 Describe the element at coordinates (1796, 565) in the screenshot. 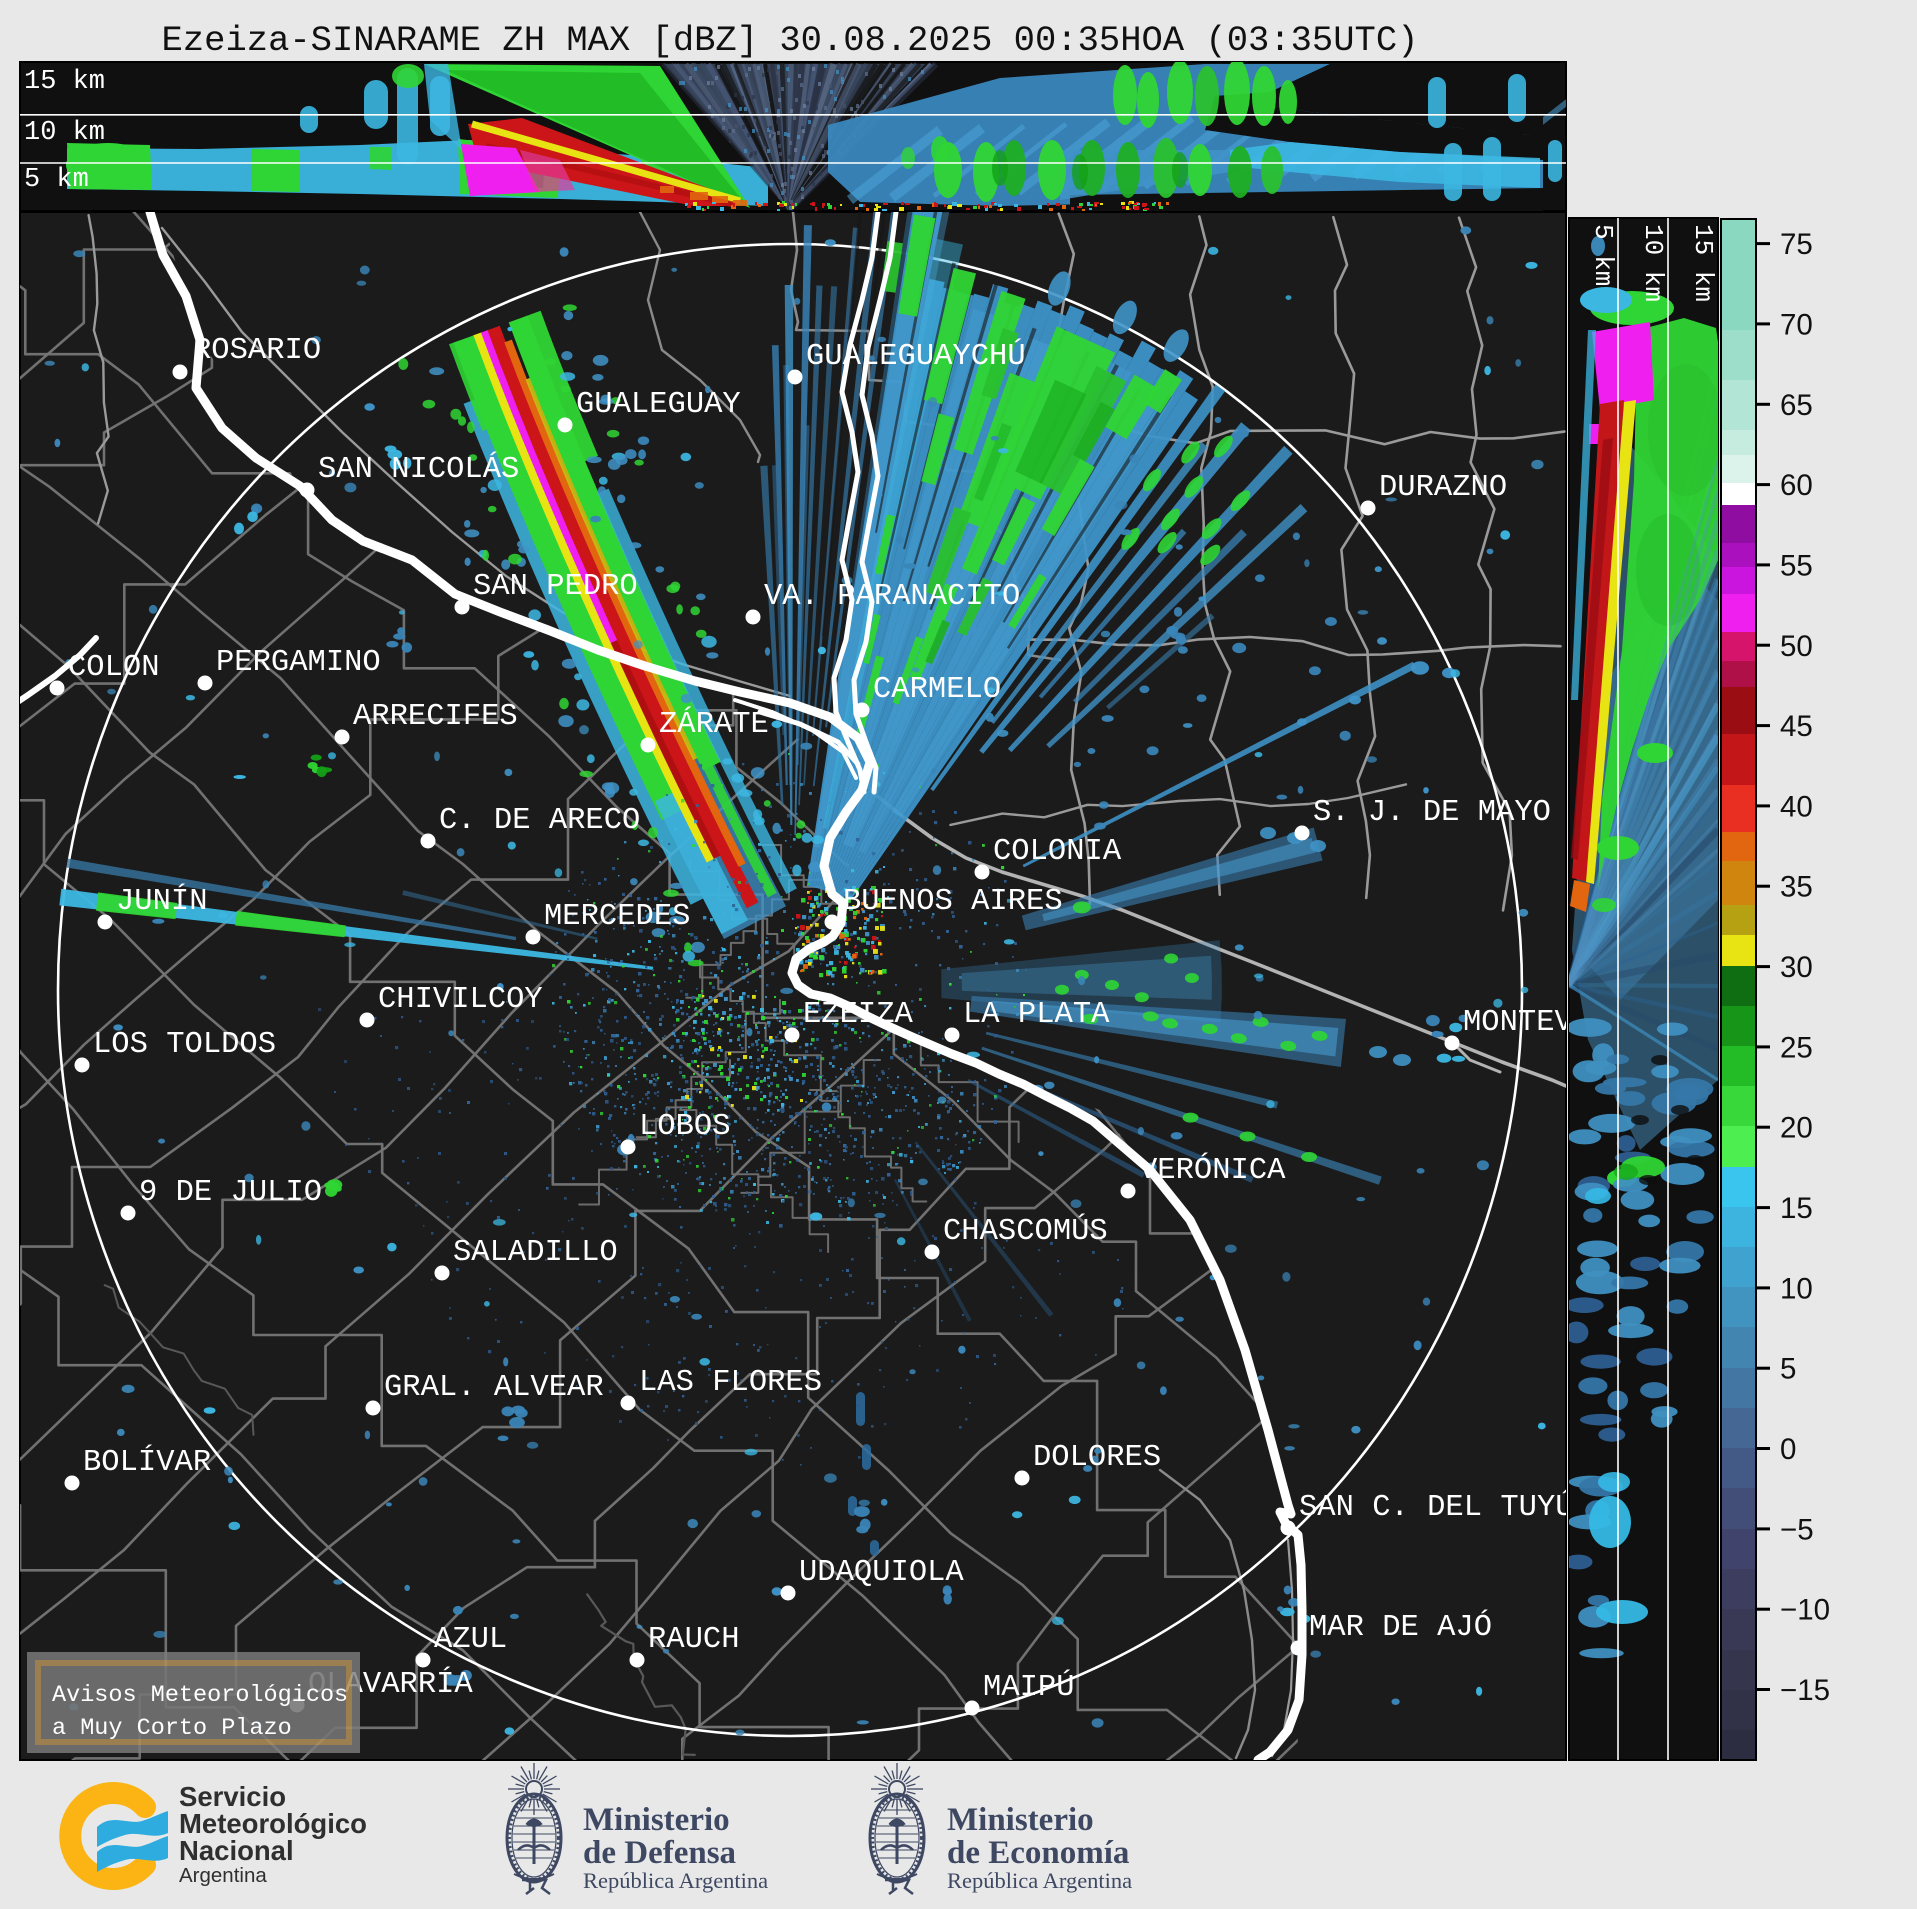

I see `svg-text: 55` at that location.